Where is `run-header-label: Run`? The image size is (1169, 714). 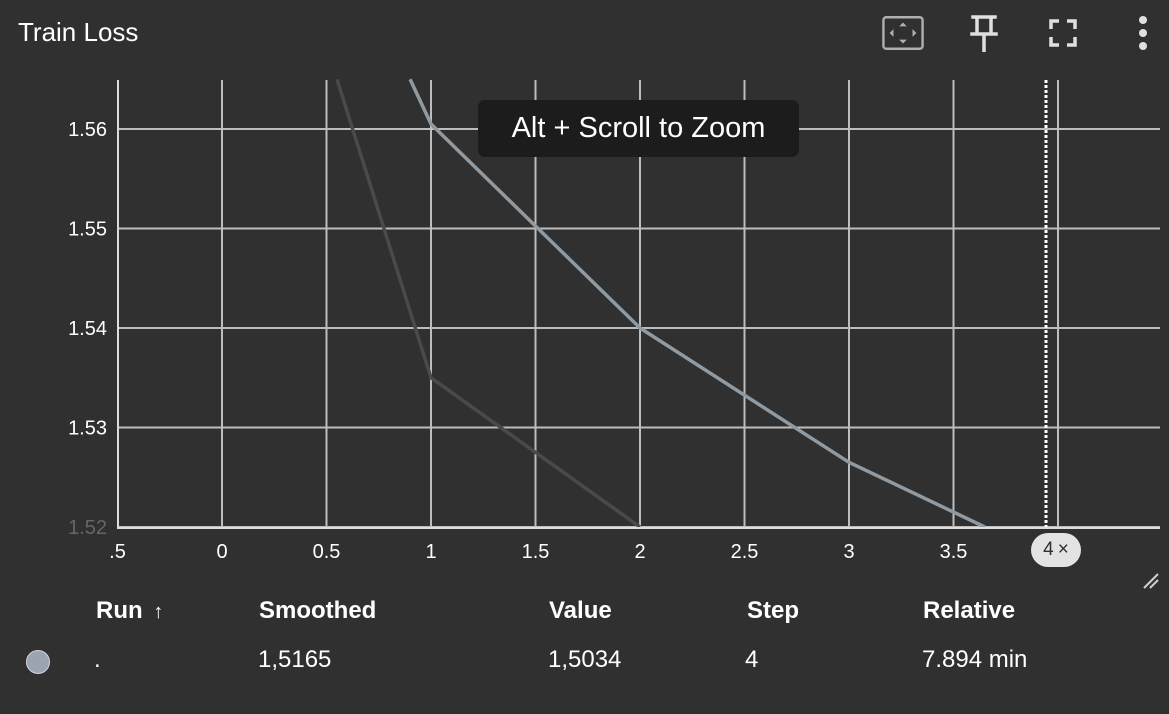
run-header-label: Run is located at coordinates (119, 610).